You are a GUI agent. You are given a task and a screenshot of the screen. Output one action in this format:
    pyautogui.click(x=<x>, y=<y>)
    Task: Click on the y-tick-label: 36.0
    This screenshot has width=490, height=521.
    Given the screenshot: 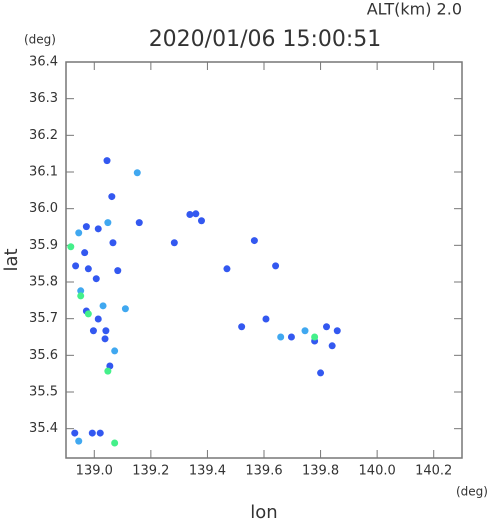 What is the action you would take?
    pyautogui.click(x=43, y=208)
    